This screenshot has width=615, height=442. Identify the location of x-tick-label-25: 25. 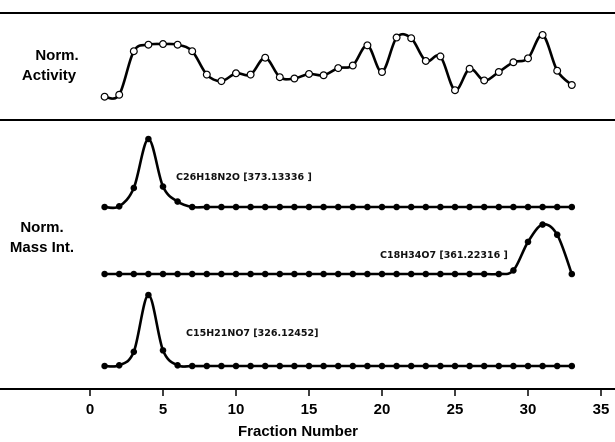
(455, 409).